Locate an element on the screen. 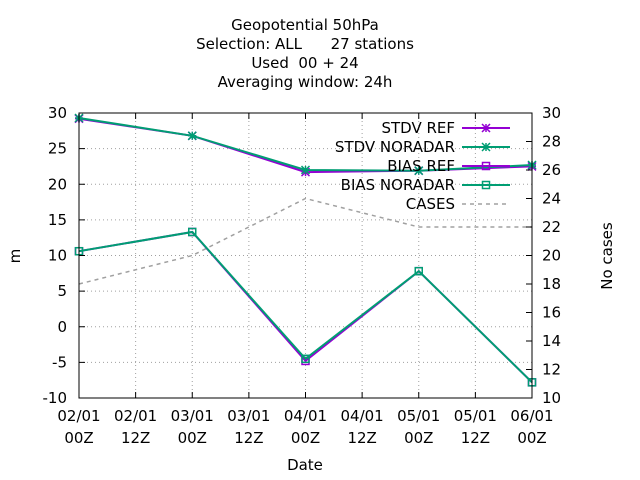 The height and width of the screenshot is (480, 640). y2-tick-label: 22 is located at coordinates (551, 227).